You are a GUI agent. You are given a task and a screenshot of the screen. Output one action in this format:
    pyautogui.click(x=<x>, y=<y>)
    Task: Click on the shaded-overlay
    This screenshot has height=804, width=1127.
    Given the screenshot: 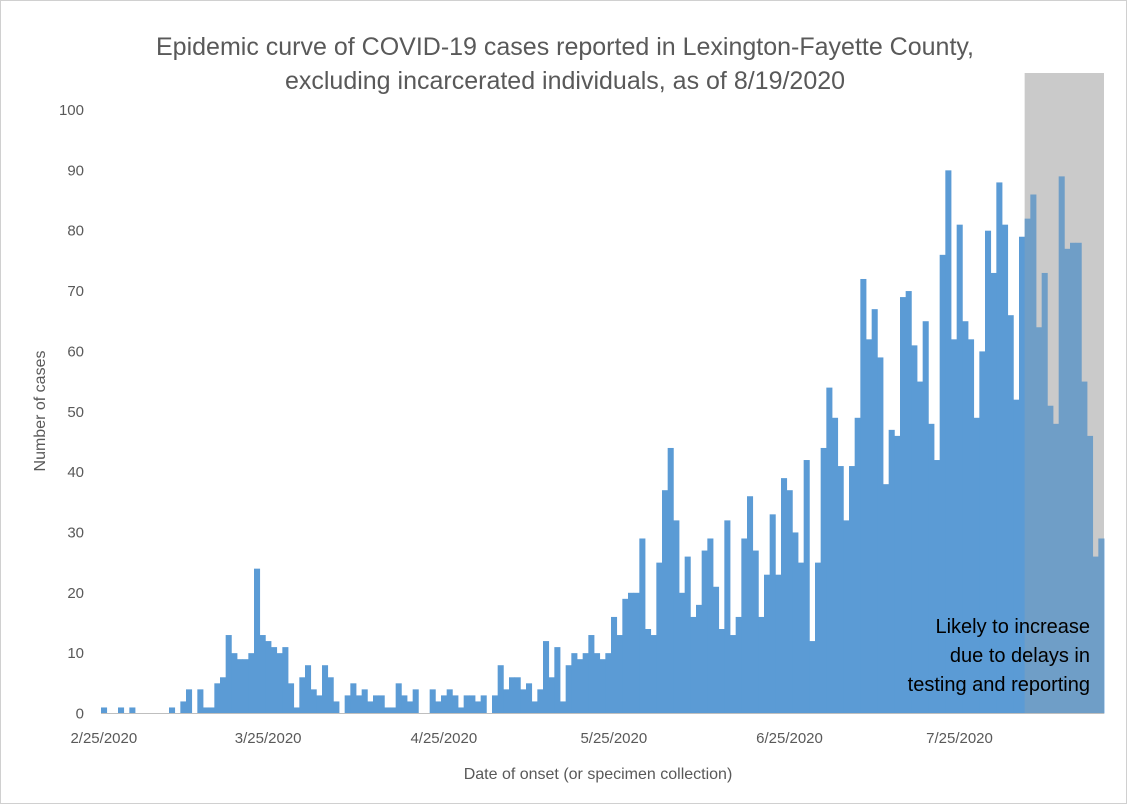 What is the action you would take?
    pyautogui.click(x=1064, y=393)
    